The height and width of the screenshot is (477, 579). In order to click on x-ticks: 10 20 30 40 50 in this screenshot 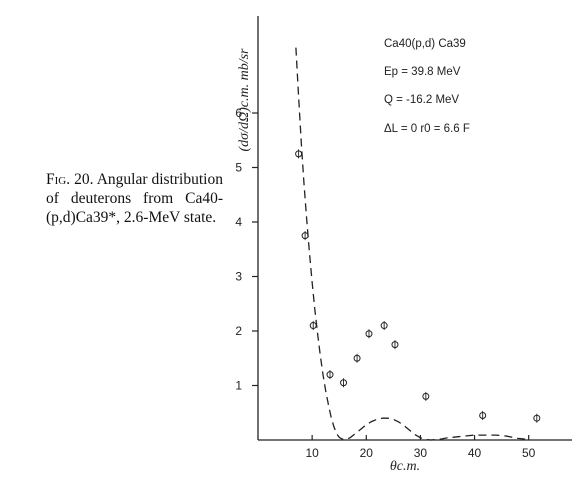, I will do `click(420, 447)`.